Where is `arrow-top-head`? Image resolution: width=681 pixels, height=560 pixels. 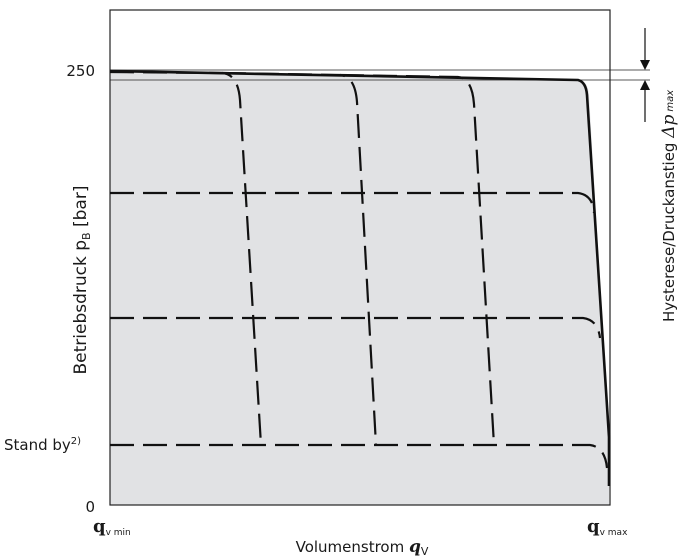
arrow-top-head is located at coordinates (645, 65).